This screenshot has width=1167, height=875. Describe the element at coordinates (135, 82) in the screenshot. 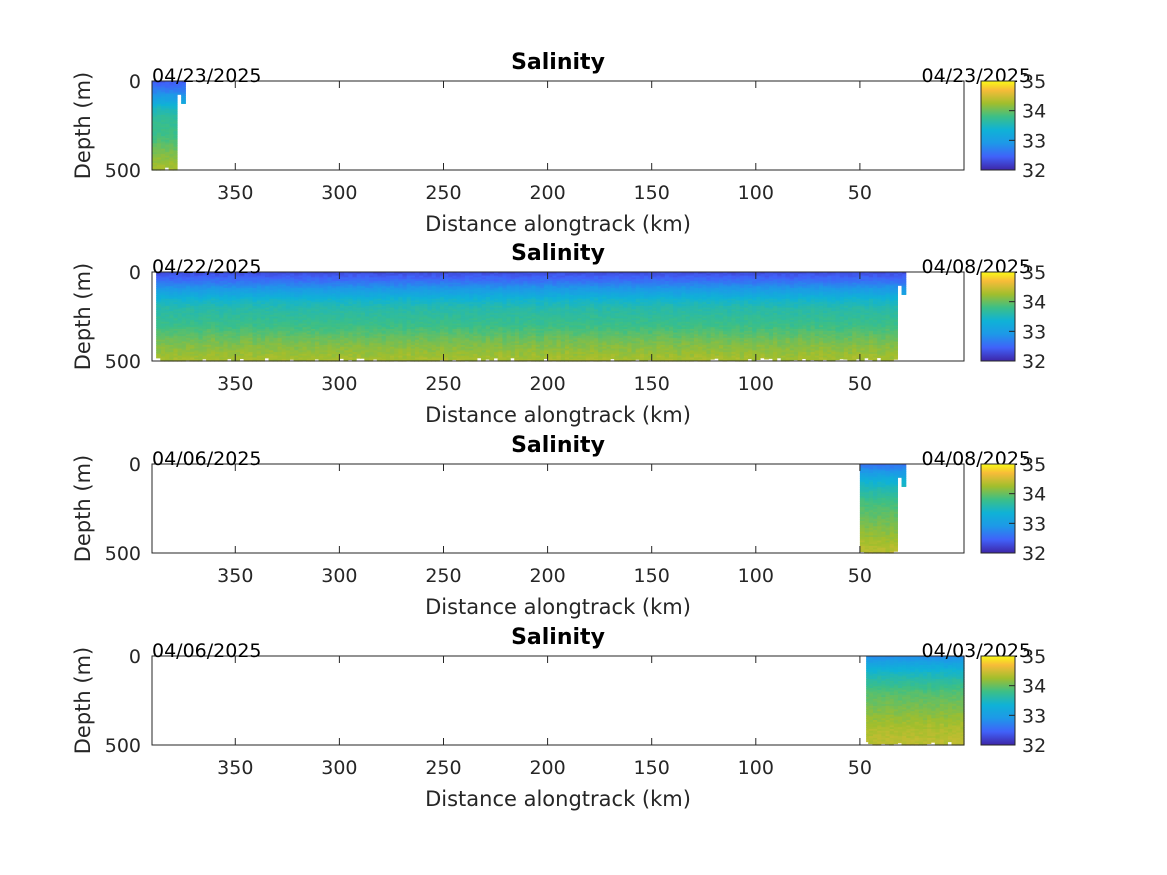

I see `y-tick-label: 0` at that location.